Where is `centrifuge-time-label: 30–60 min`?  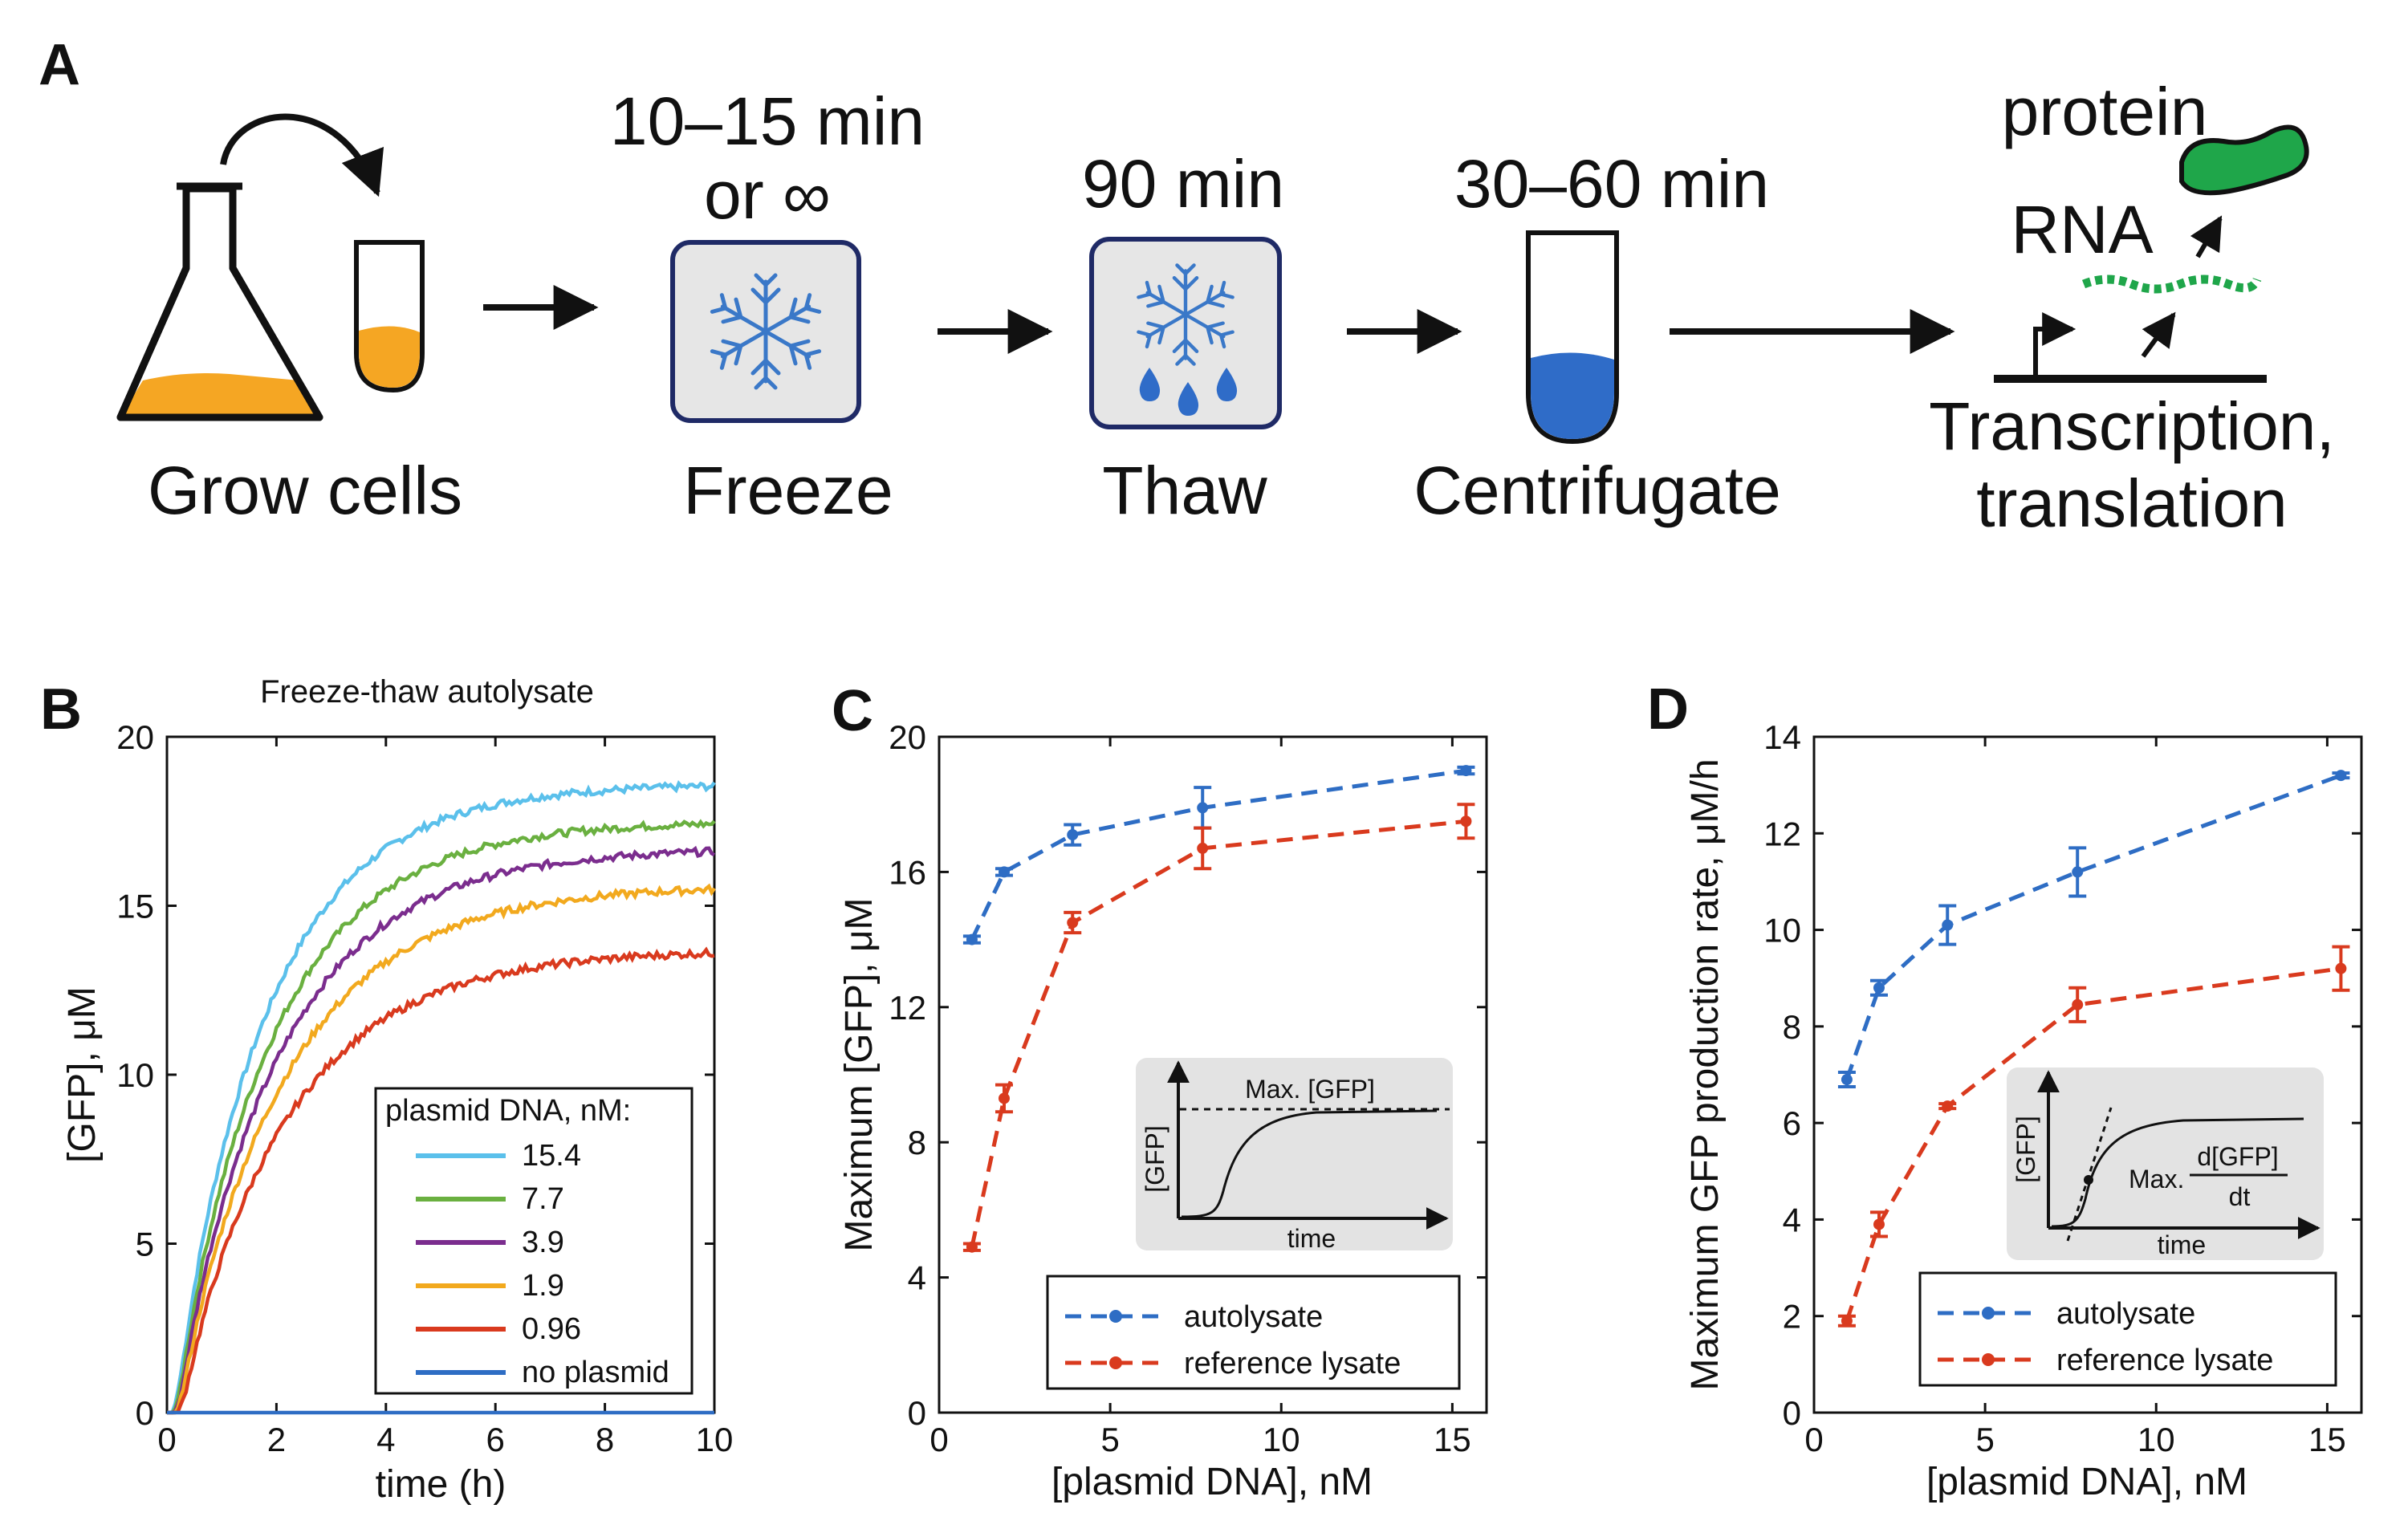 centrifuge-time-label: 30–60 min is located at coordinates (1611, 184).